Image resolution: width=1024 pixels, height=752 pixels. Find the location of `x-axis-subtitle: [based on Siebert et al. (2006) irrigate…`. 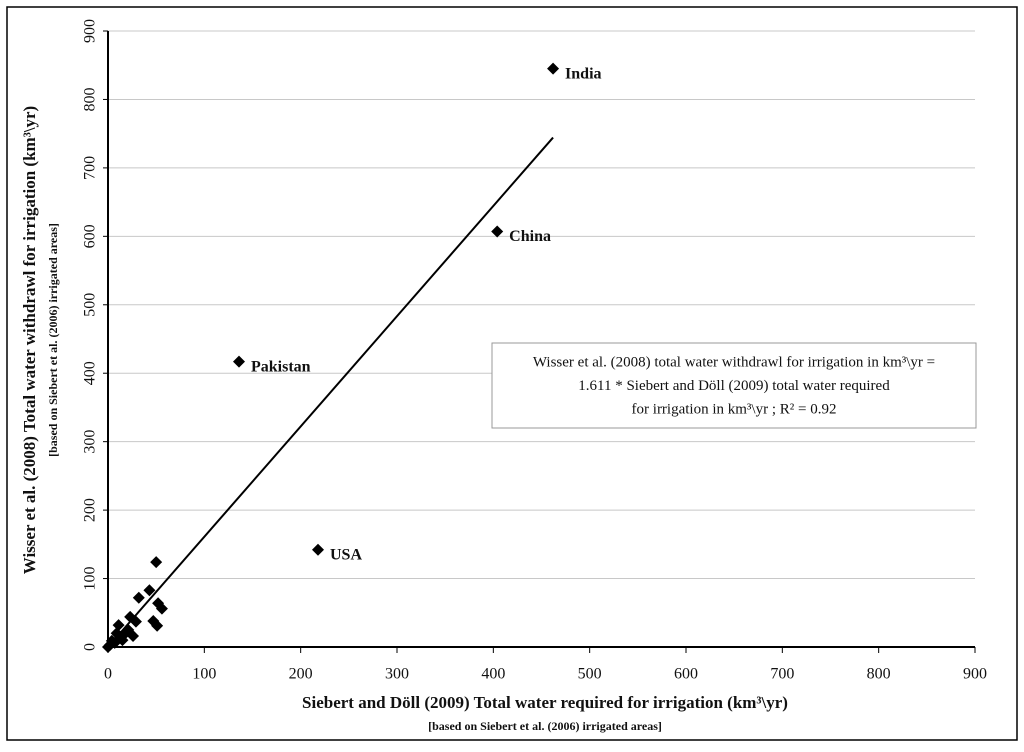

x-axis-subtitle: [based on Siebert et al. (2006) irrigate… is located at coordinates (545, 726).